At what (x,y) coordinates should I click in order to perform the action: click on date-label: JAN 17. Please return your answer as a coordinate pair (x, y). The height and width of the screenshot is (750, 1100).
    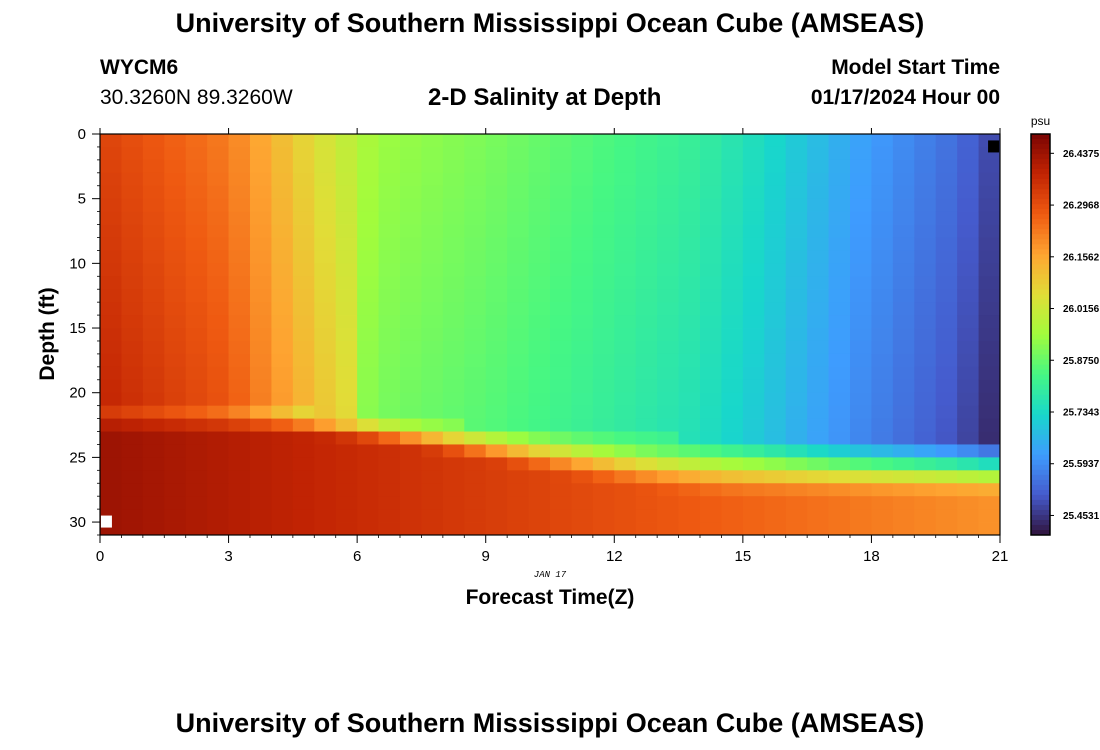
    Looking at the image, I should click on (550, 575).